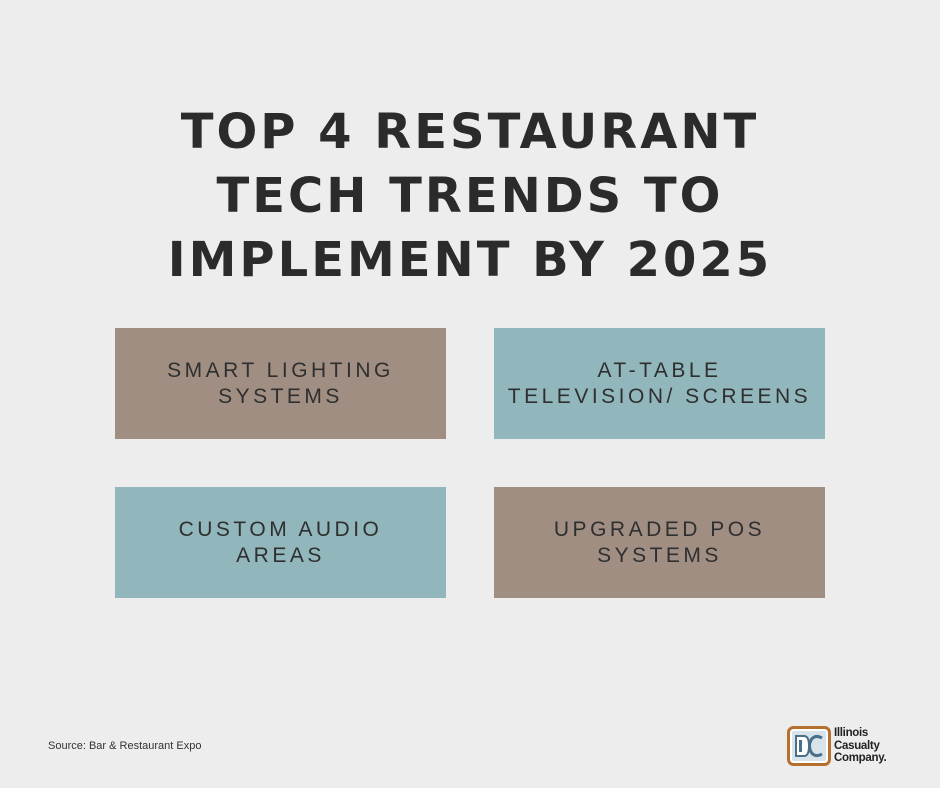  I want to click on card-label: AT-TABLE TELEVISION/ SCREENS, so click(659, 383).